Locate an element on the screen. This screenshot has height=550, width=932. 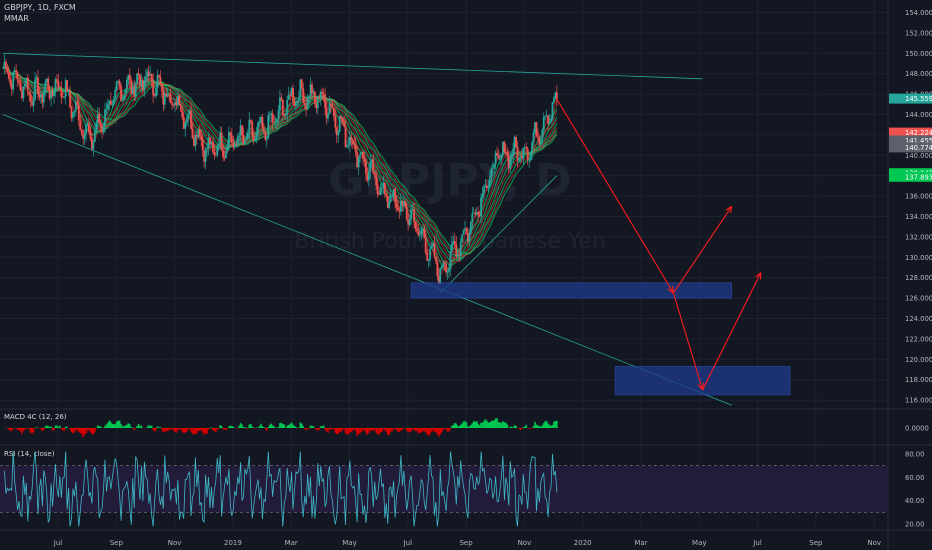
price-tick-label: 124.000 is located at coordinates (918, 319).